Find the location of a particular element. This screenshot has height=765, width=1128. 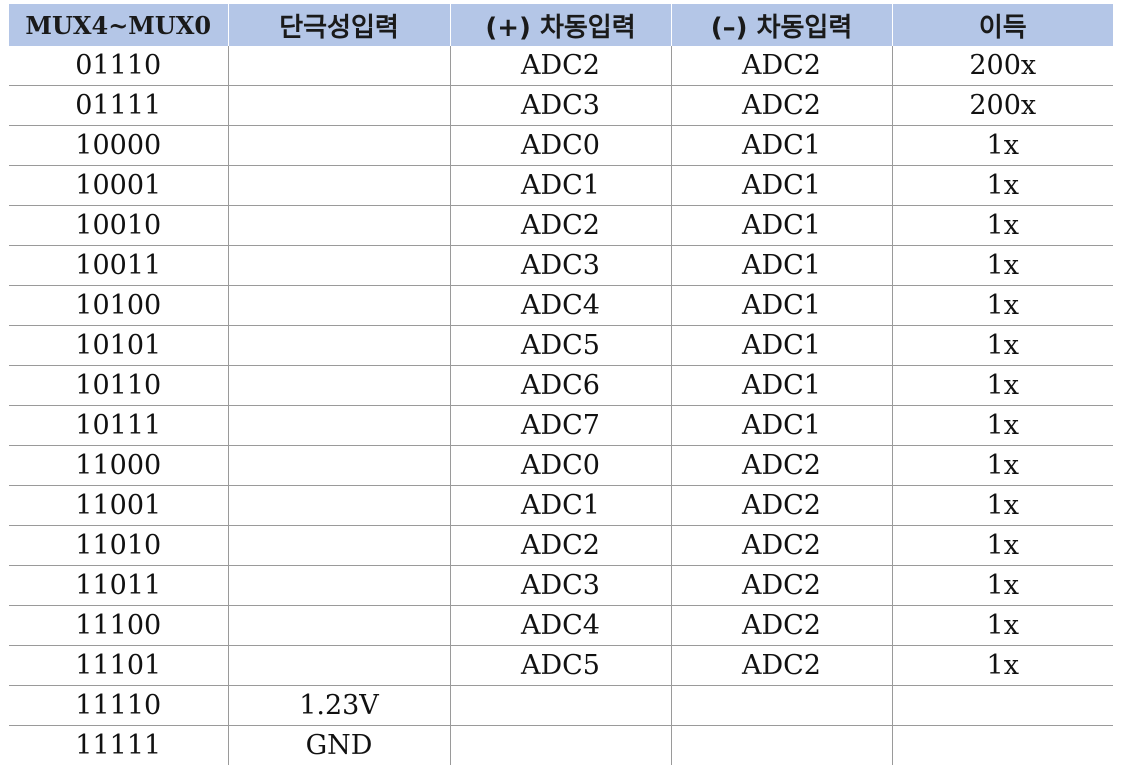

mux-cell: 10100 is located at coordinates (118, 306).